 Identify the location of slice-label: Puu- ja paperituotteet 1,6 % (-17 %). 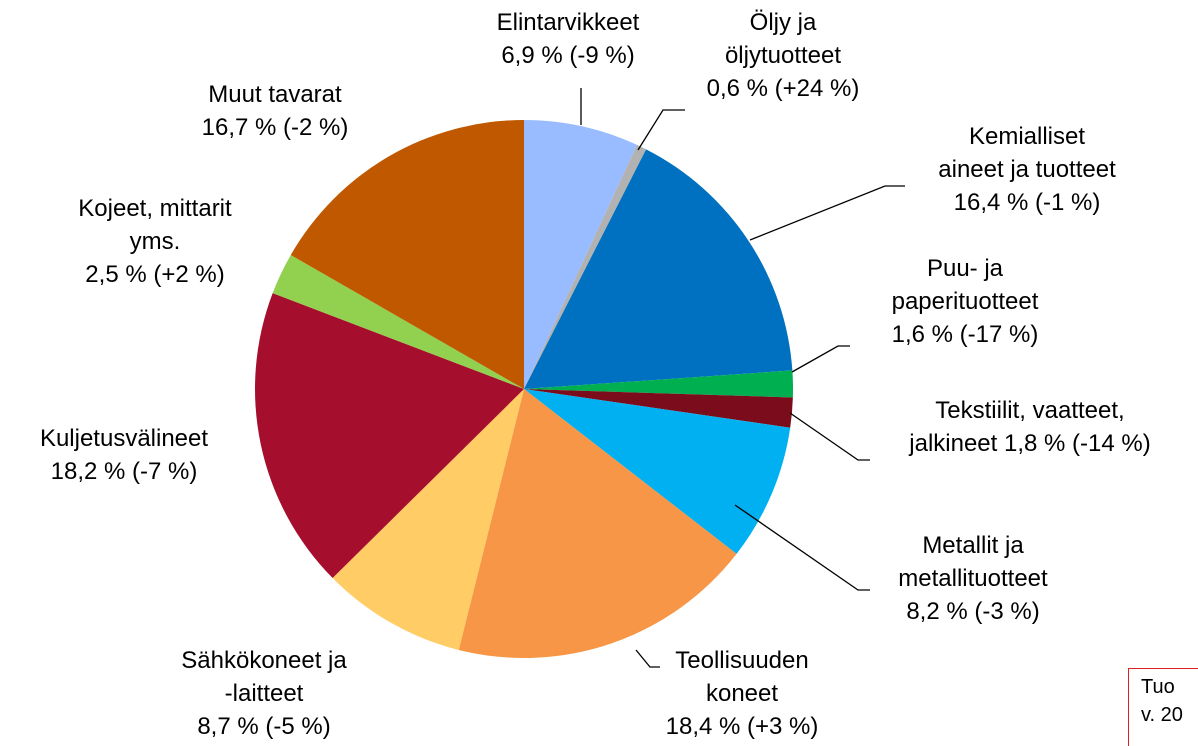
(965, 301).